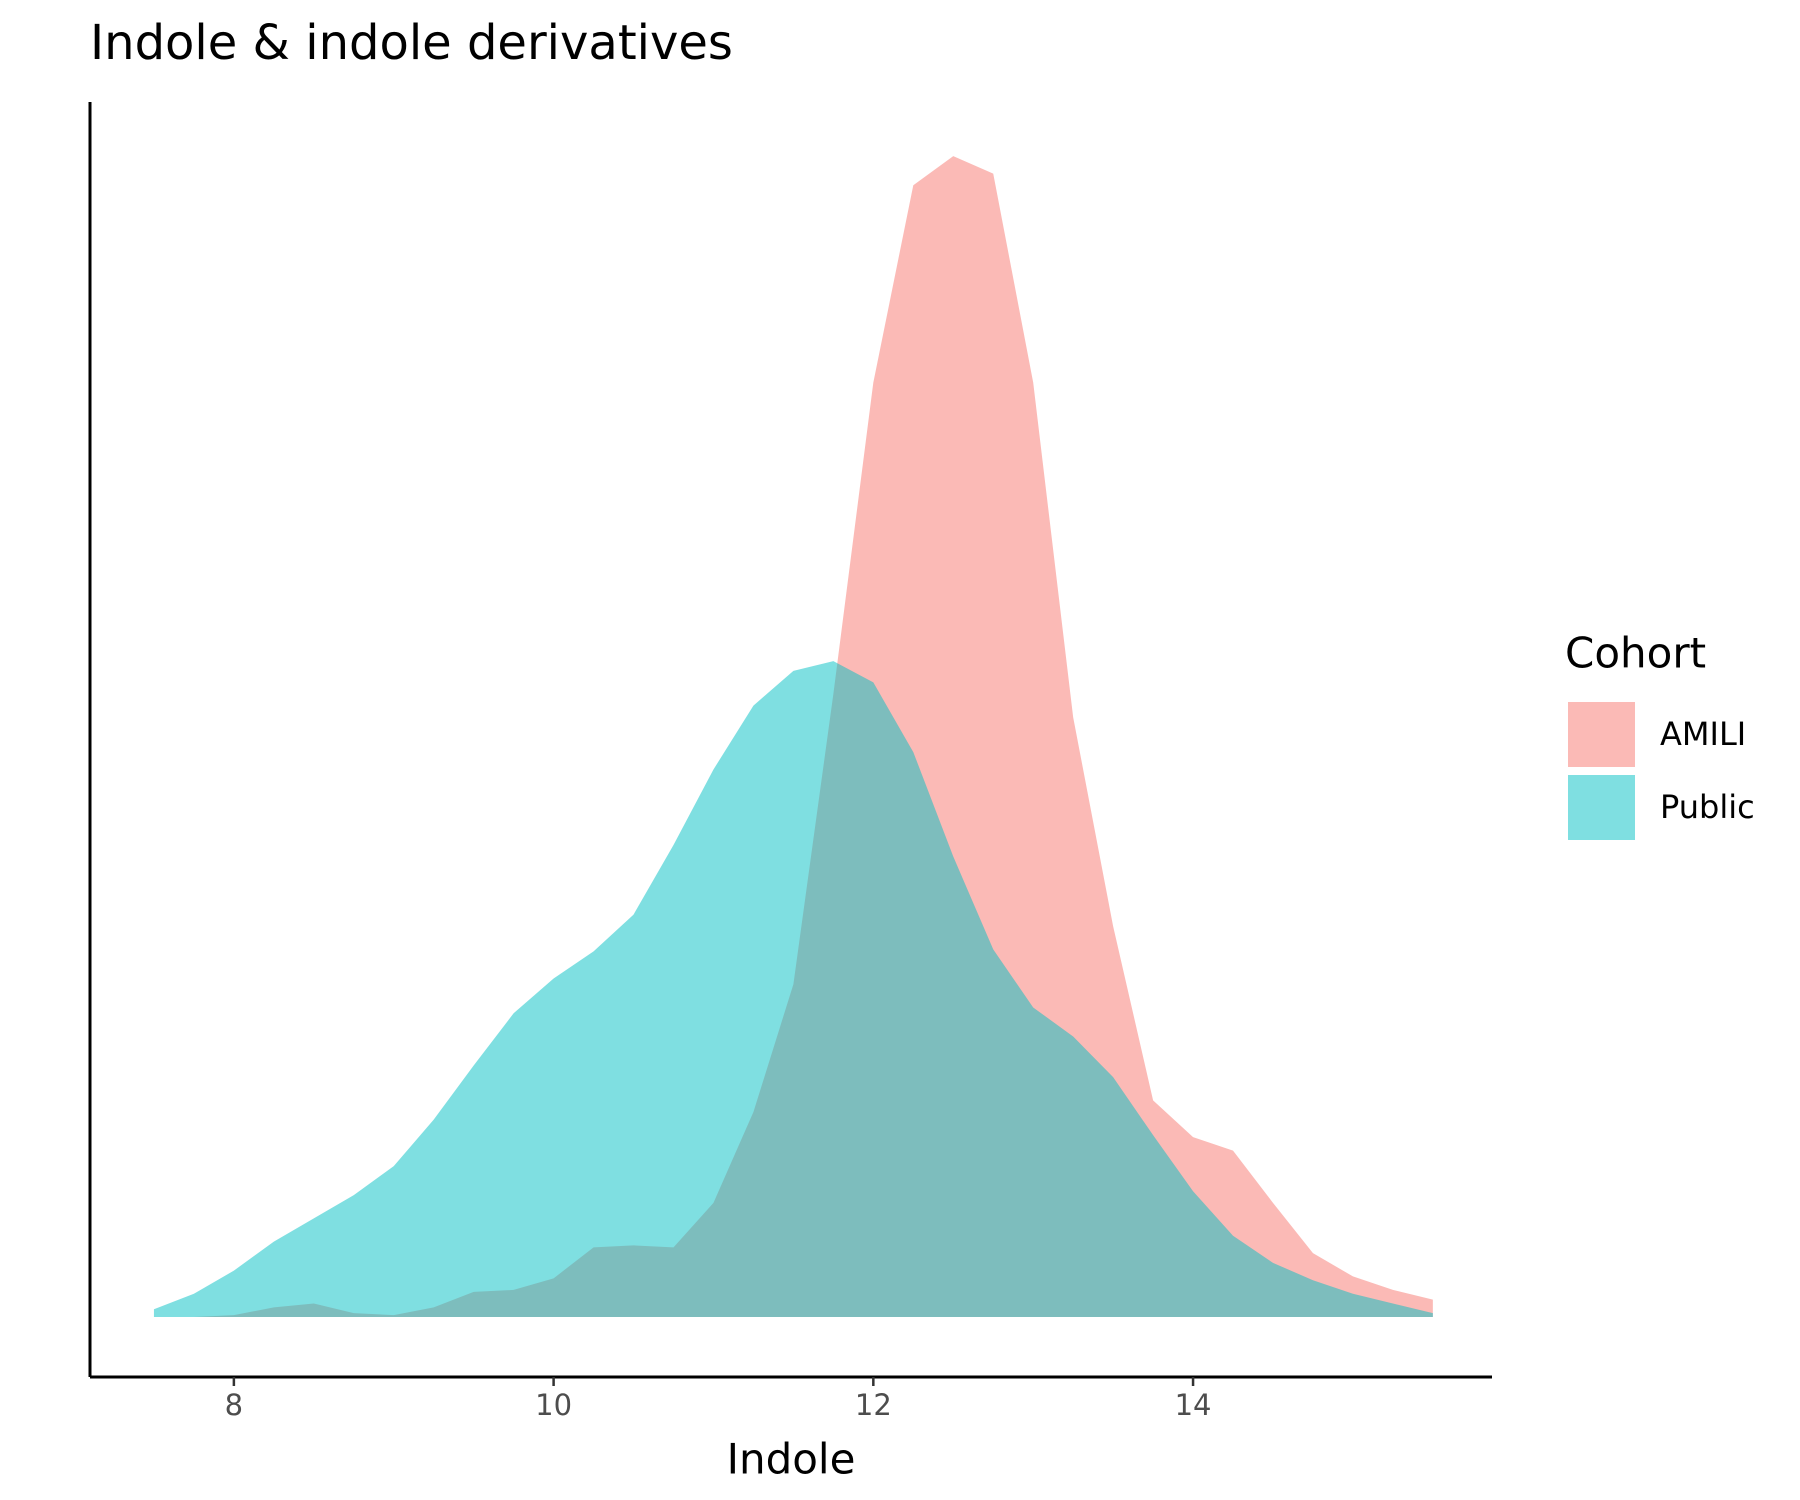  I want to click on x-axis-title: Indole, so click(791, 1459).